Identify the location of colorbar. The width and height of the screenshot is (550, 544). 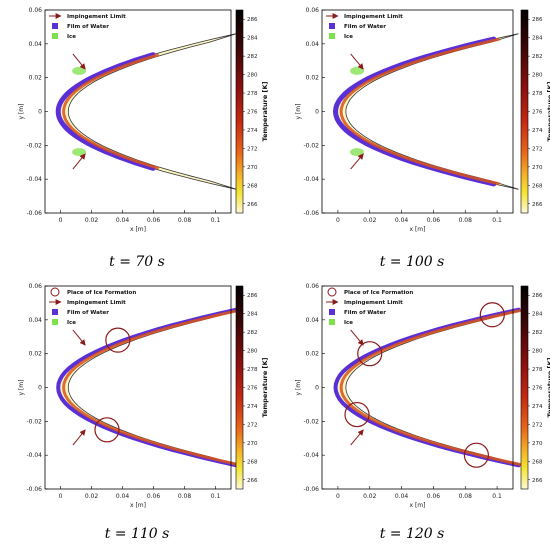
(524, 387).